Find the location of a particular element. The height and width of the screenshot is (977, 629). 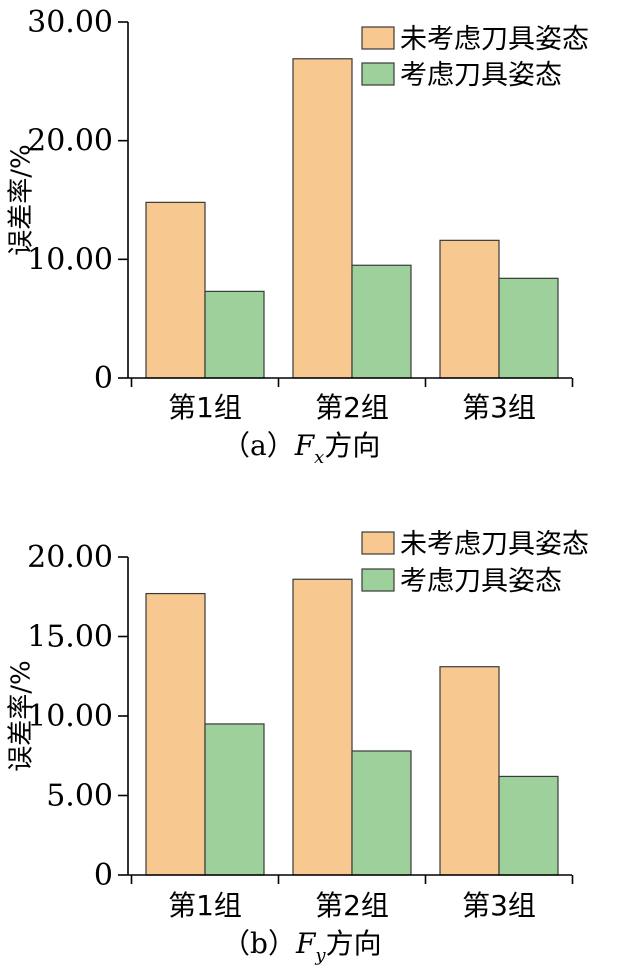

panel-caption: （a）Fx方向 is located at coordinates (301, 448).